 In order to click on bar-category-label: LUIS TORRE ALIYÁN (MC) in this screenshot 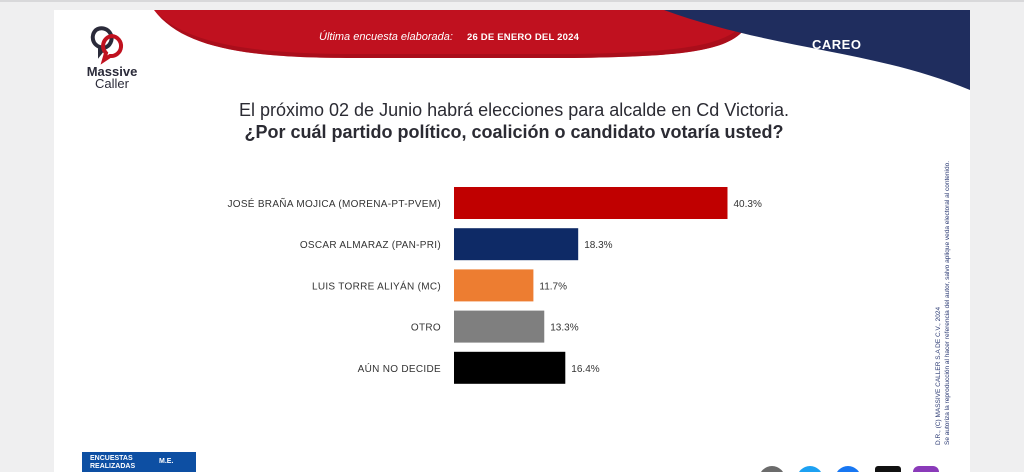, I will do `click(376, 285)`.